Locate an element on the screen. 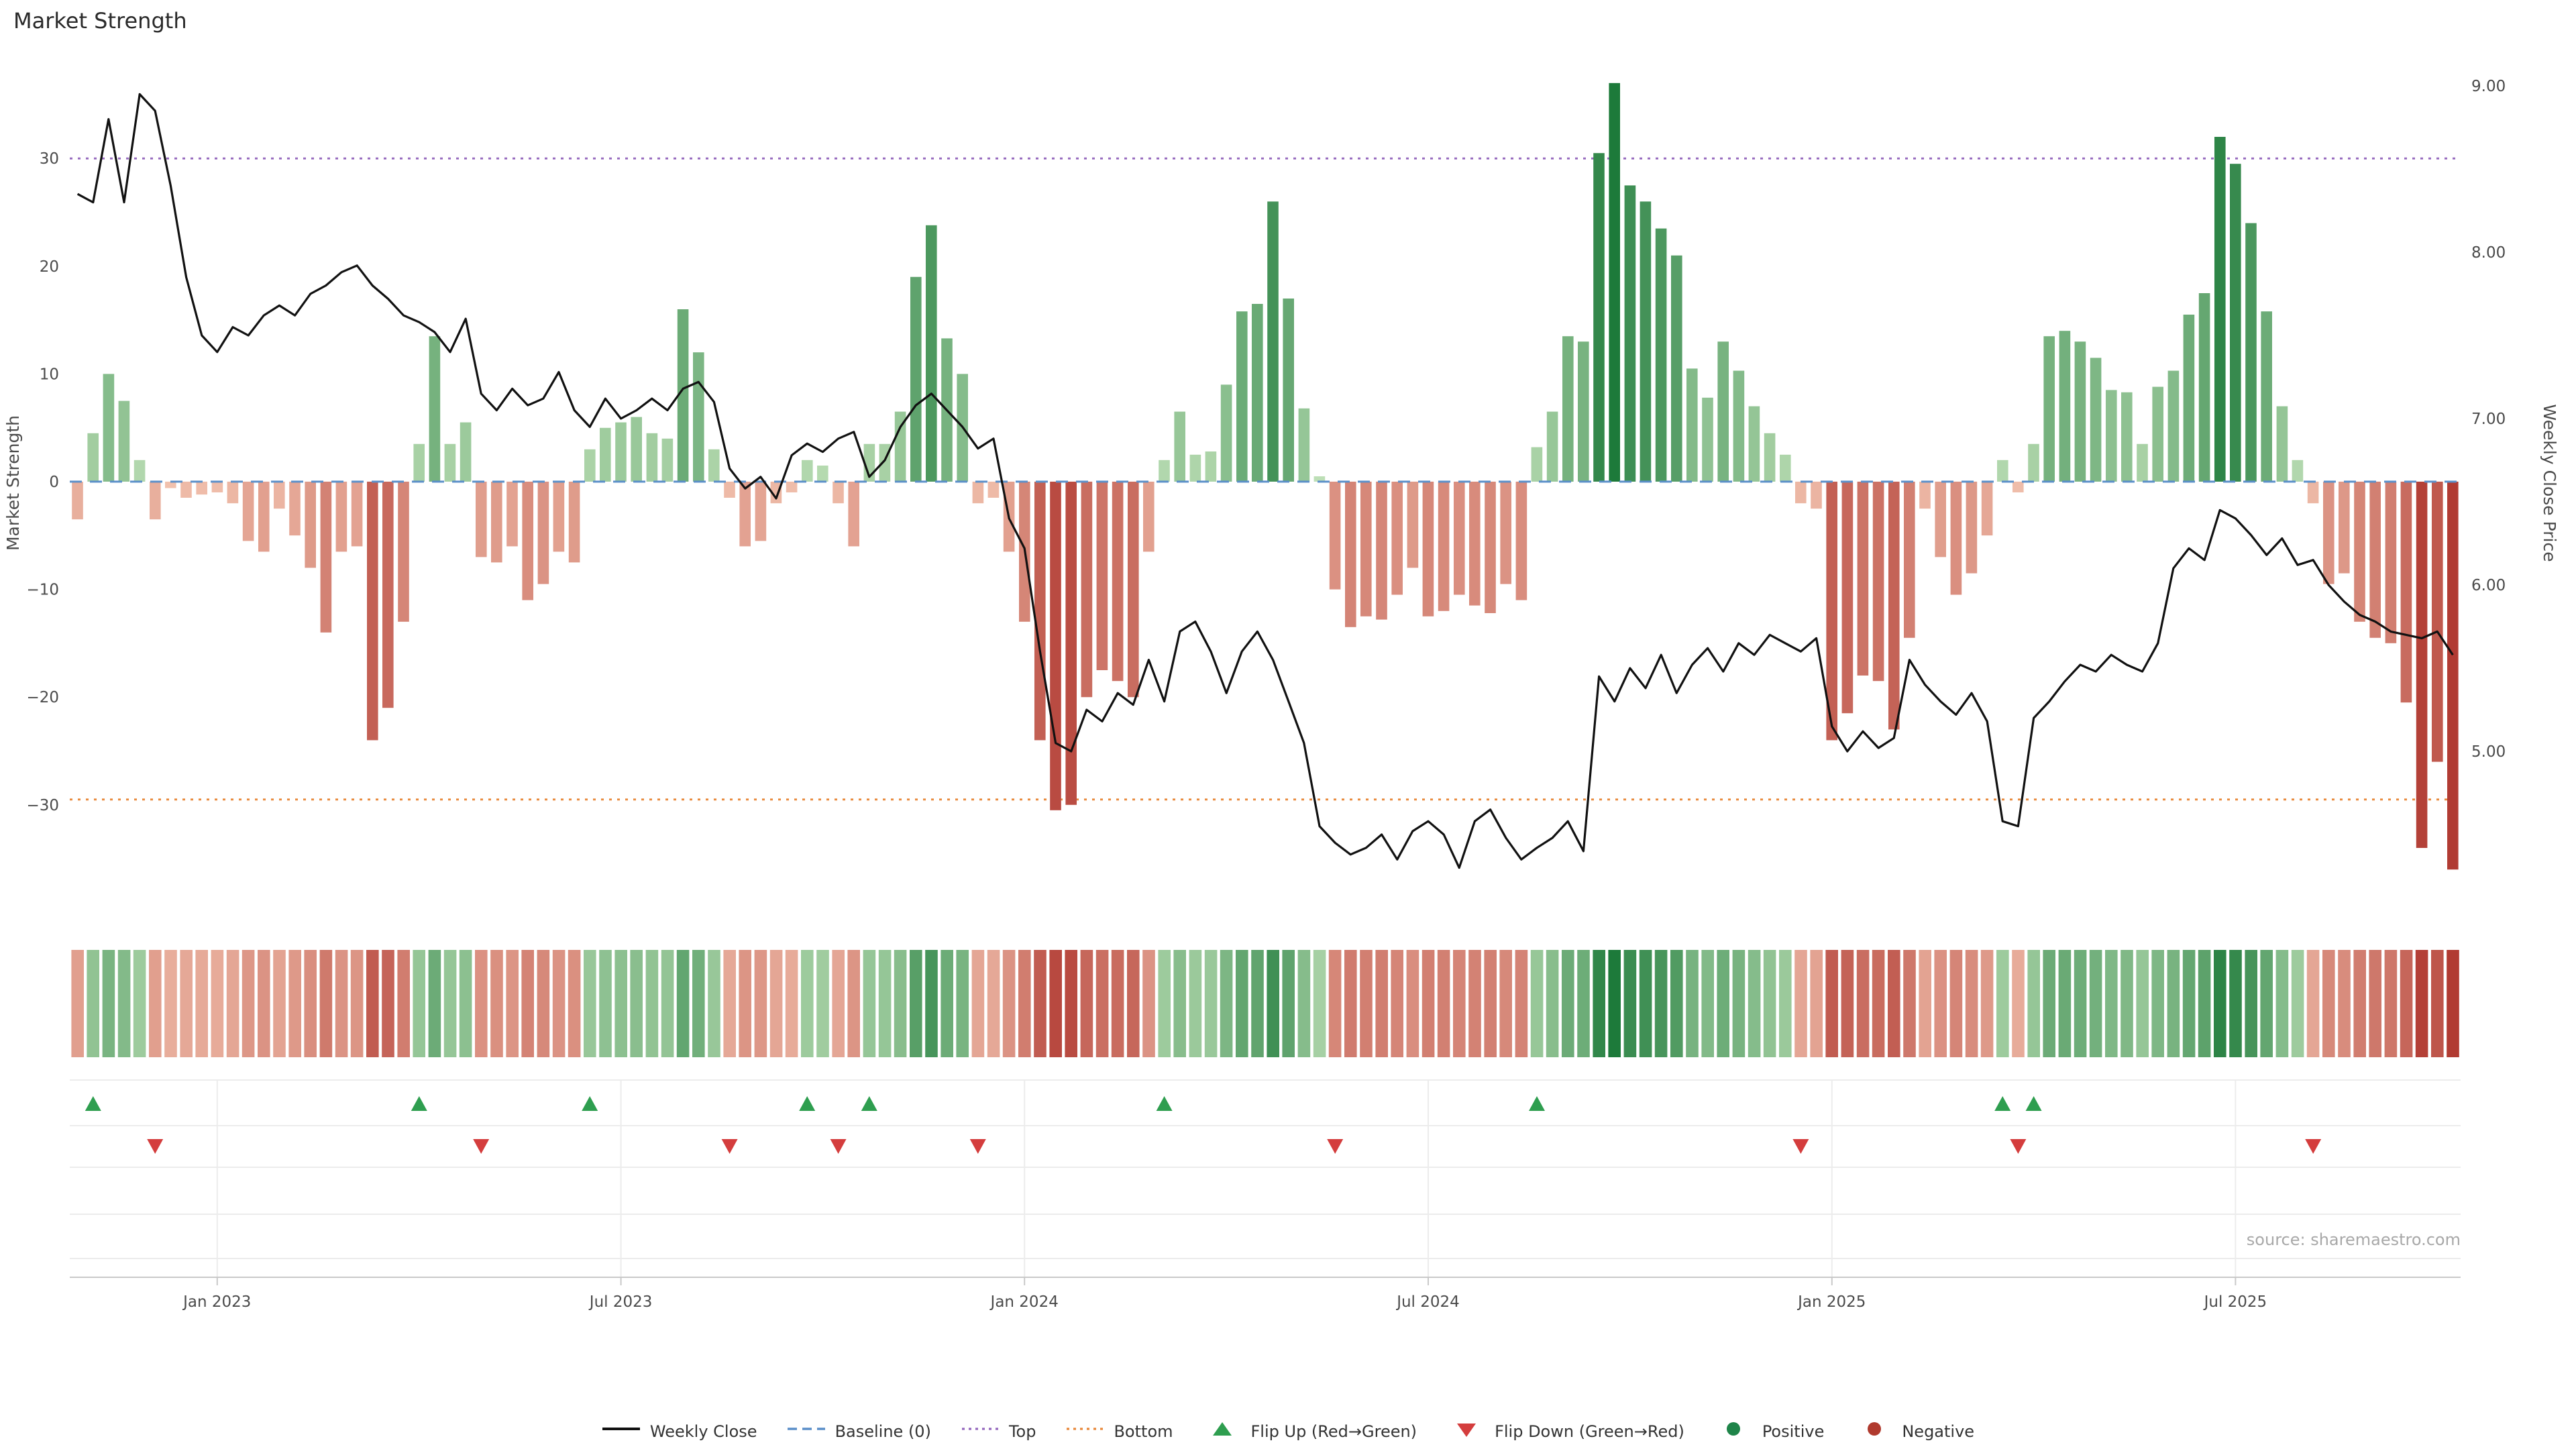  legend-label: Negative is located at coordinates (1938, 1430).